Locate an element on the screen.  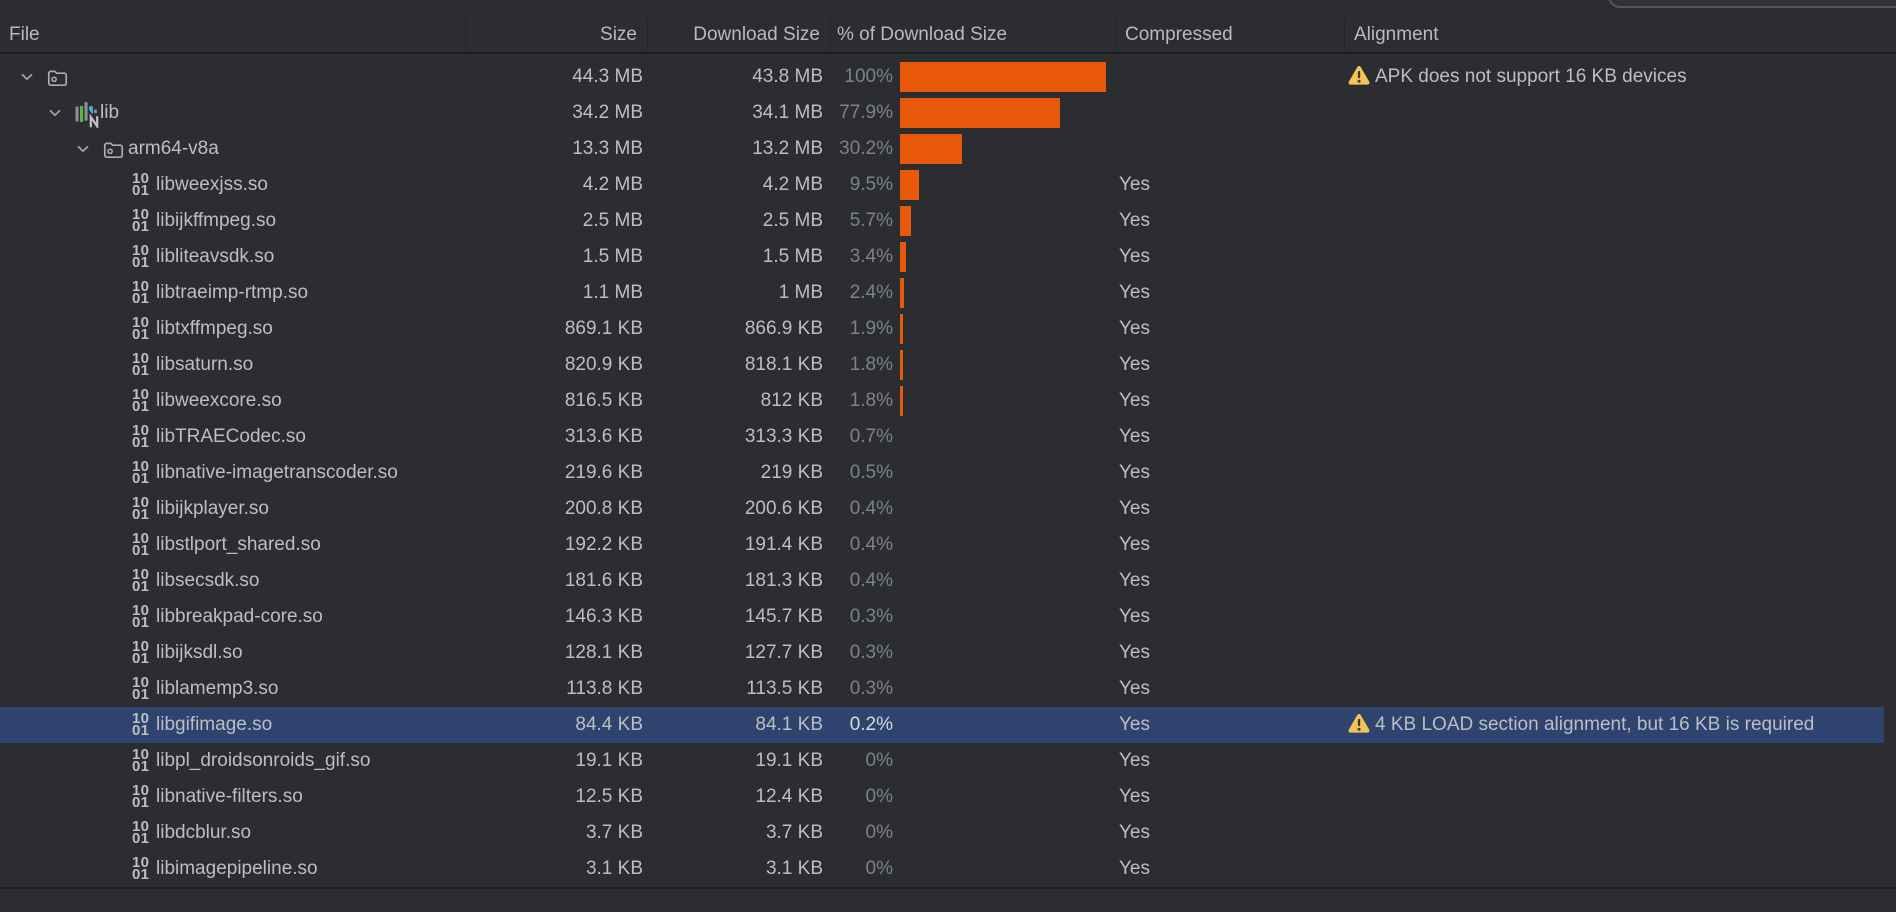
table-row-libsaturn.so: 10 01 libsaturn.so 820.9 KB 818.1 KB 1.8% Yes is located at coordinates (942, 365).